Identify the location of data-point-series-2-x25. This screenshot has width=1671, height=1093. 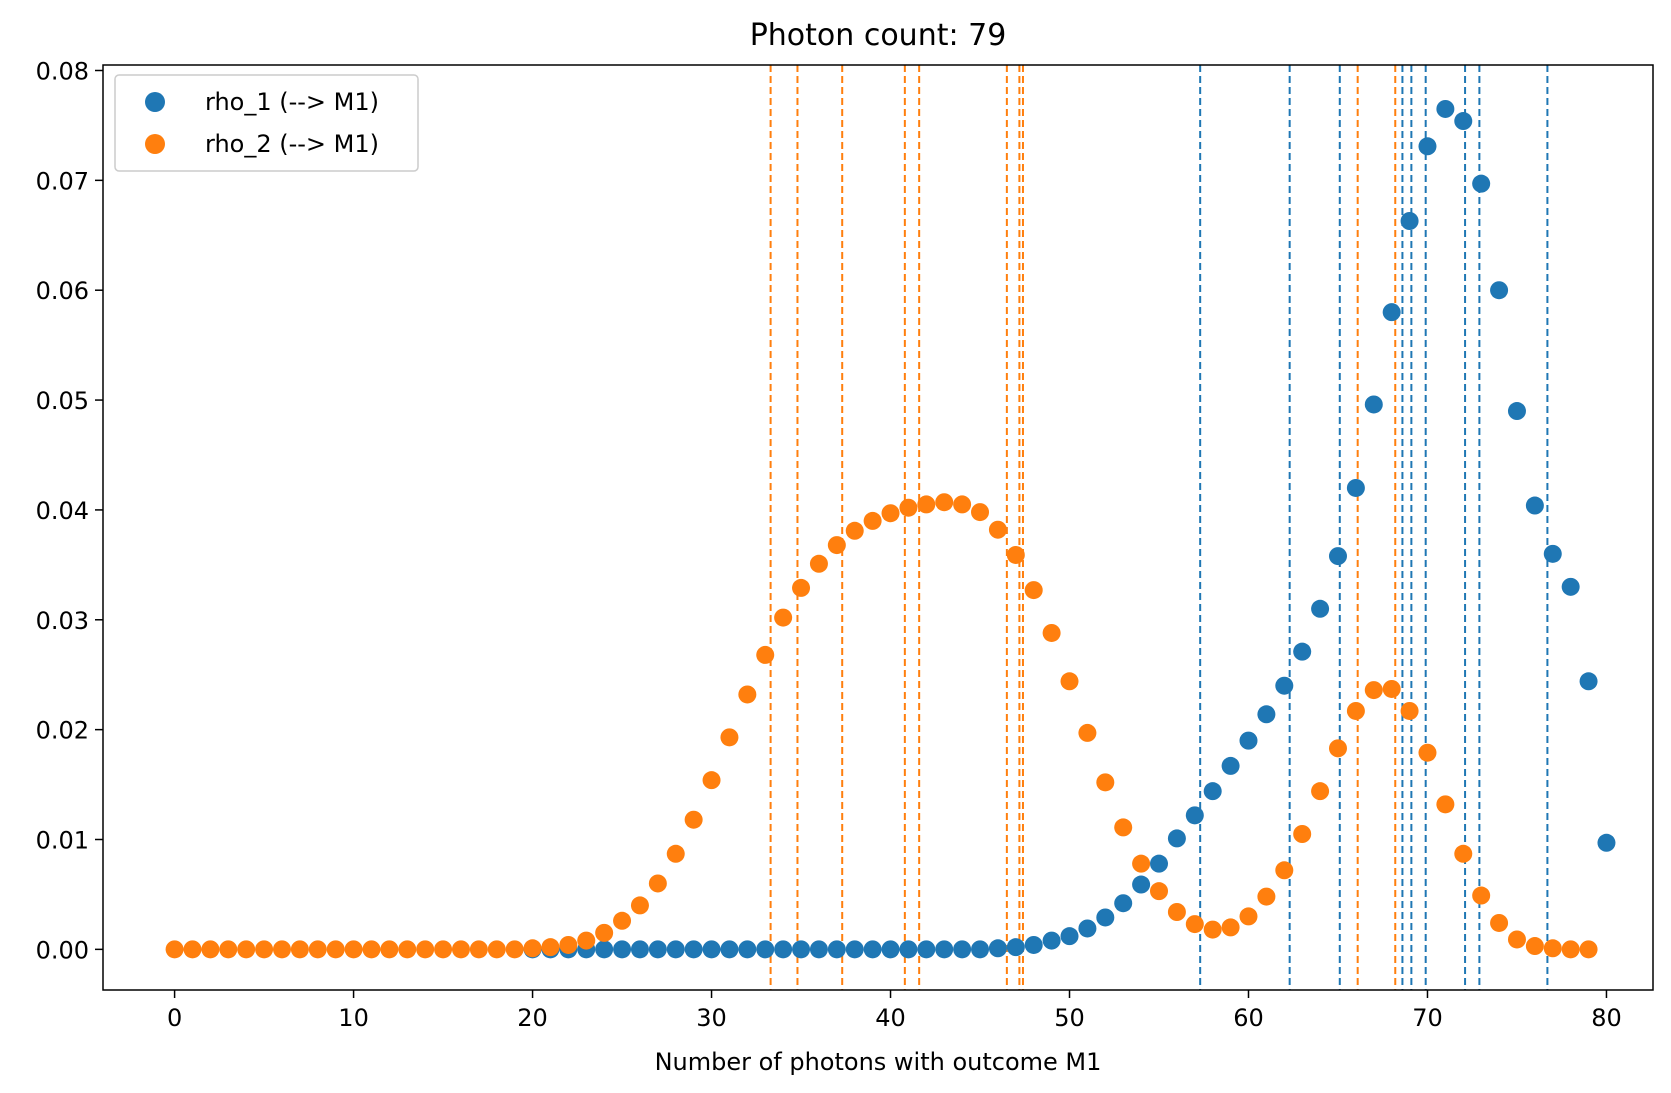
(622, 920).